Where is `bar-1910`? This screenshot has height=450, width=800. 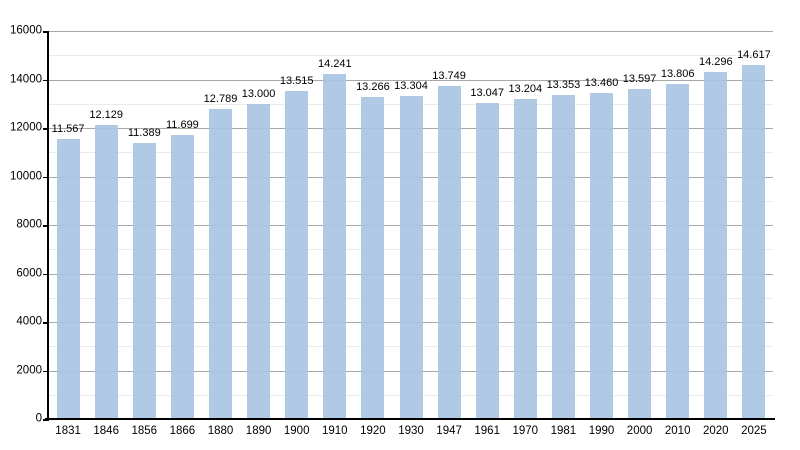 bar-1910 is located at coordinates (335, 246).